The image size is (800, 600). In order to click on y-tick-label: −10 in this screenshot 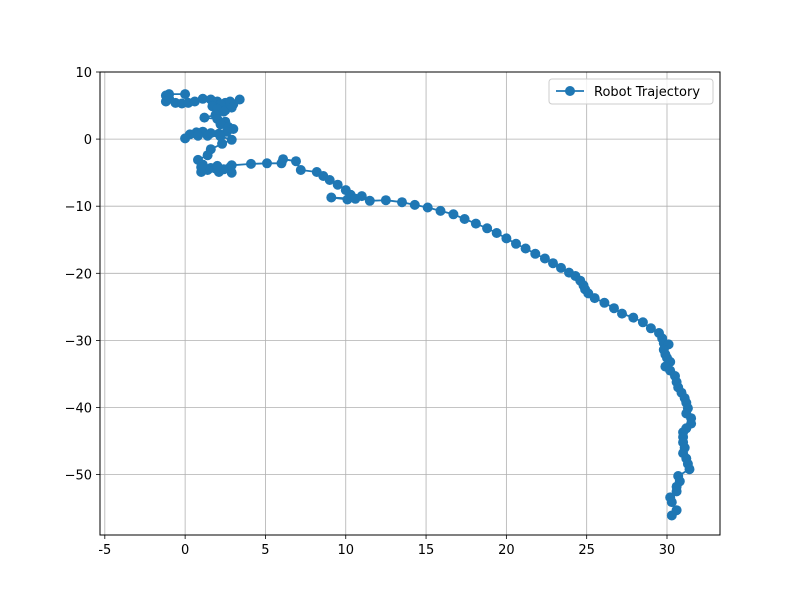, I will do `click(78, 207)`.